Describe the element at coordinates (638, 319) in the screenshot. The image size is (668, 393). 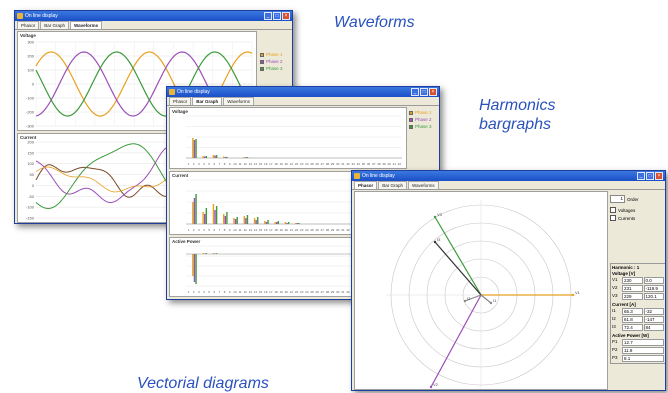
I see `current-row: I2 61.8 -147` at that location.